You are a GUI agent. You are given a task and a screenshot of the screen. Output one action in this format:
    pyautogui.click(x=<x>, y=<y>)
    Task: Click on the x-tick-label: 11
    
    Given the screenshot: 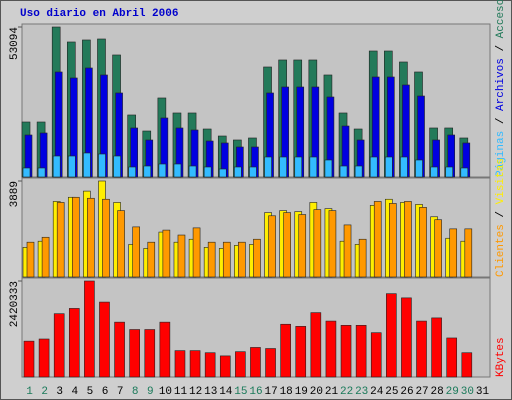 What is the action you would take?
    pyautogui.click(x=181, y=392)
    